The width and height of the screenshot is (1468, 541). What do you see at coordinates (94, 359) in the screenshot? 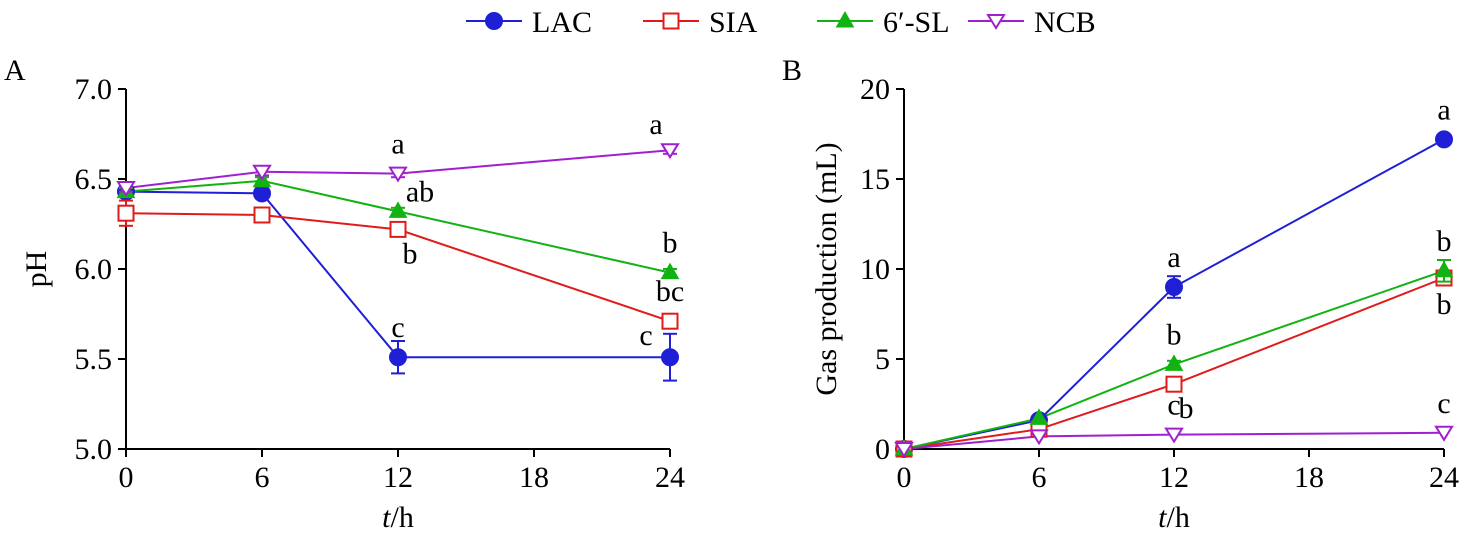
I see `y-tick-label: 5.5` at bounding box center [94, 359].